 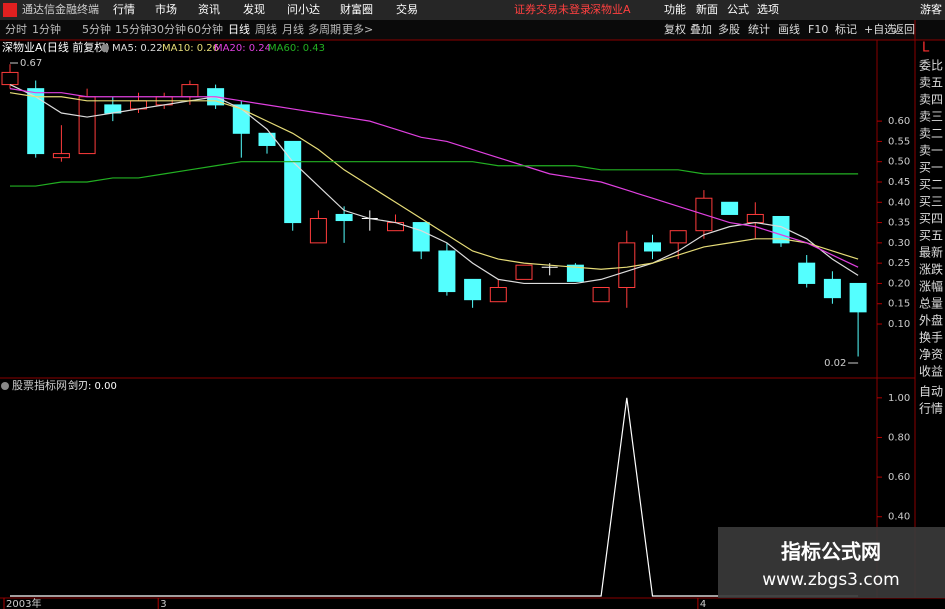 What do you see at coordinates (39, 385) in the screenshot?
I see `indicator-title: 股票指标网` at bounding box center [39, 385].